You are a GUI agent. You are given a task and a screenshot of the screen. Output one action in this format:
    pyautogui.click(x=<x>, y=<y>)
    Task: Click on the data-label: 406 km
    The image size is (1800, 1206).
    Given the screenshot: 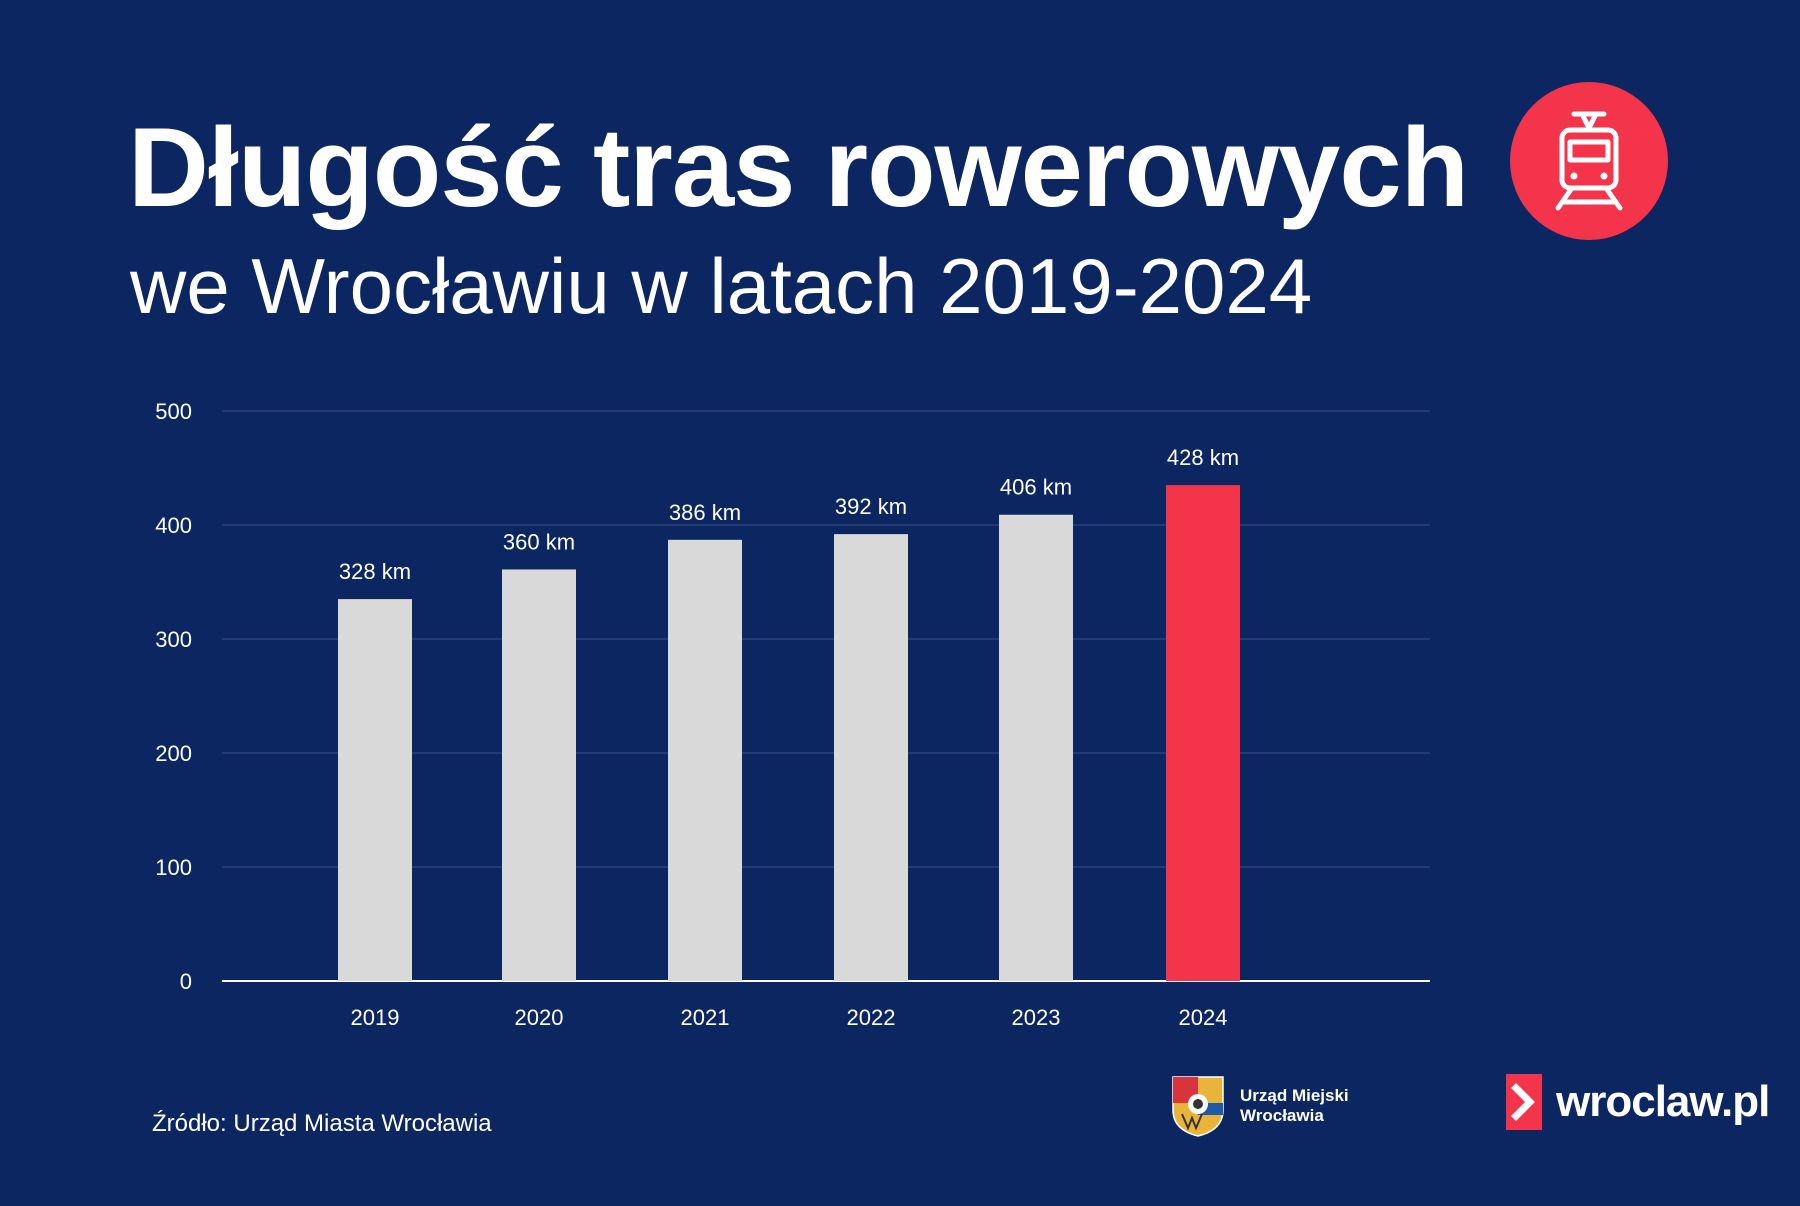 What is the action you would take?
    pyautogui.click(x=1036, y=487)
    